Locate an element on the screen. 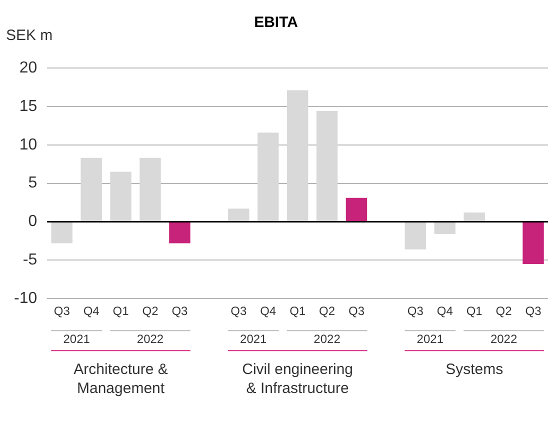 This screenshot has height=425, width=554. y-tick-label: 15 is located at coordinates (28, 106).